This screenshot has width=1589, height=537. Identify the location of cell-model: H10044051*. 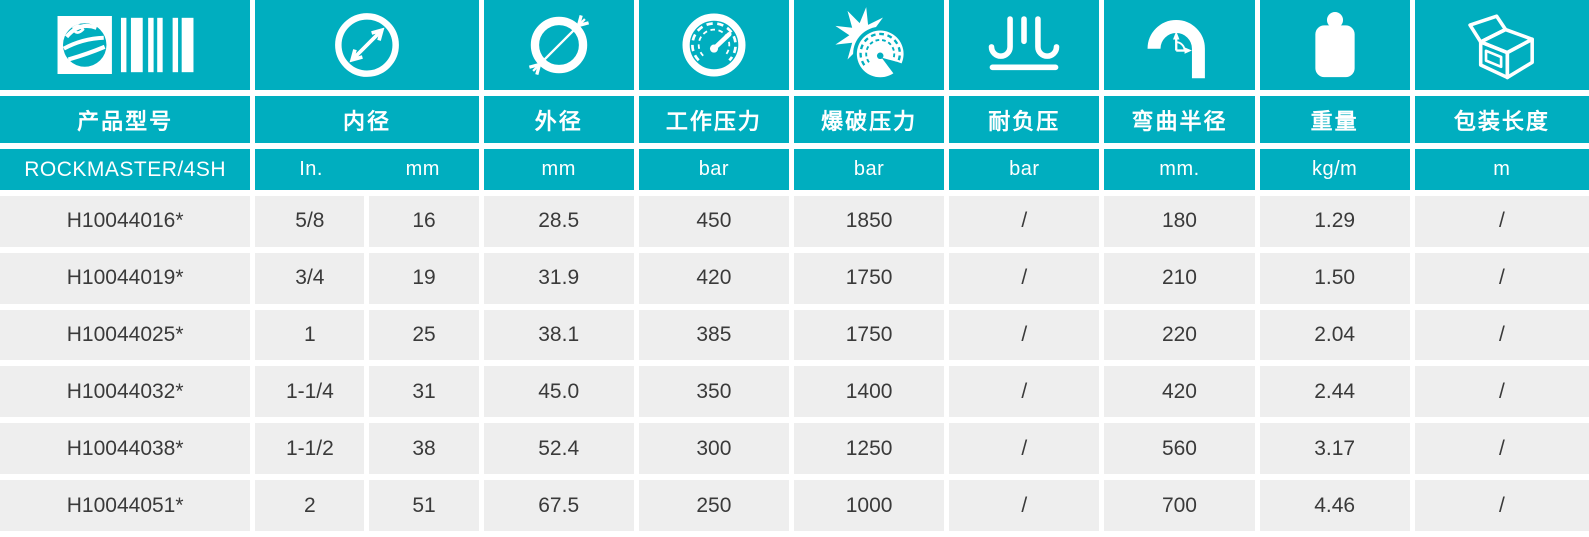
(125, 505).